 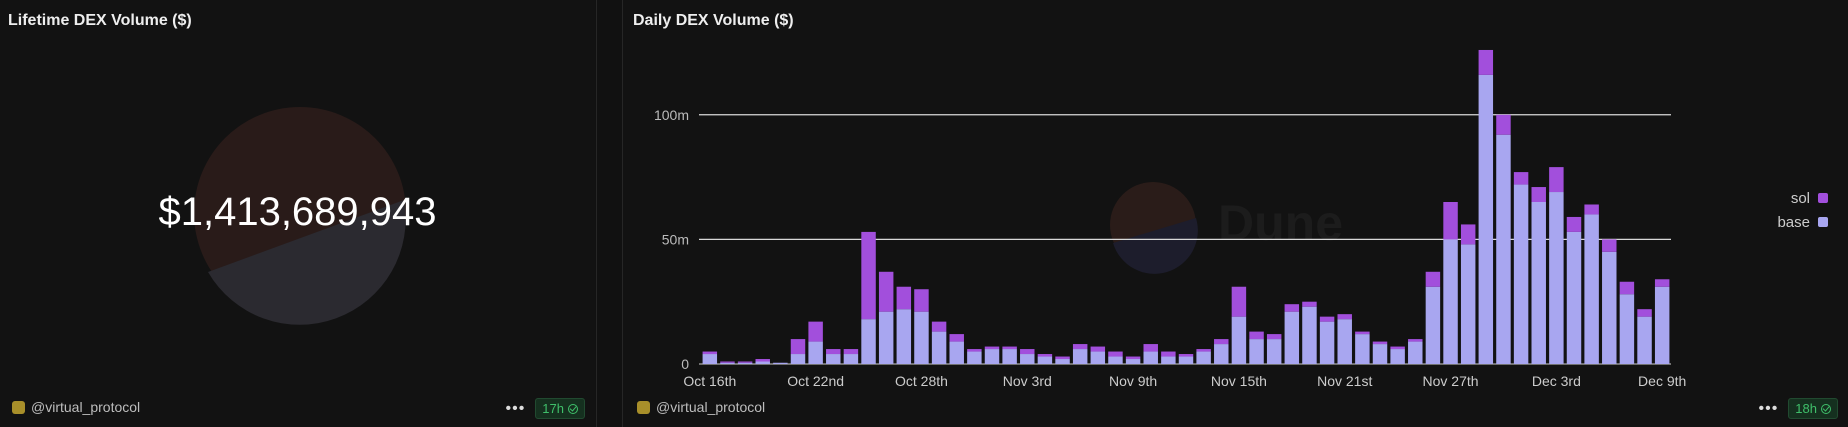 What do you see at coordinates (1813, 408) in the screenshot?
I see `refresh-age-badge: 18h` at bounding box center [1813, 408].